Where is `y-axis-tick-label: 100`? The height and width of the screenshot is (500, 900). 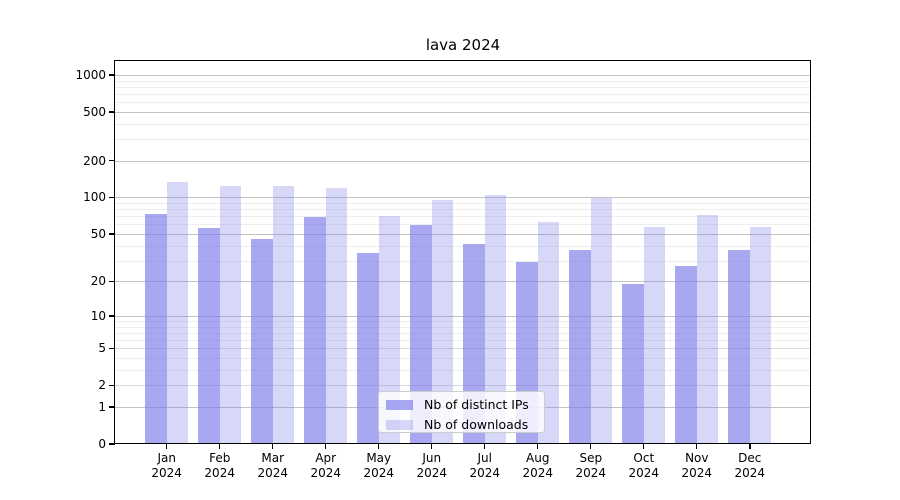
y-axis-tick-label: 100 is located at coordinates (94, 197).